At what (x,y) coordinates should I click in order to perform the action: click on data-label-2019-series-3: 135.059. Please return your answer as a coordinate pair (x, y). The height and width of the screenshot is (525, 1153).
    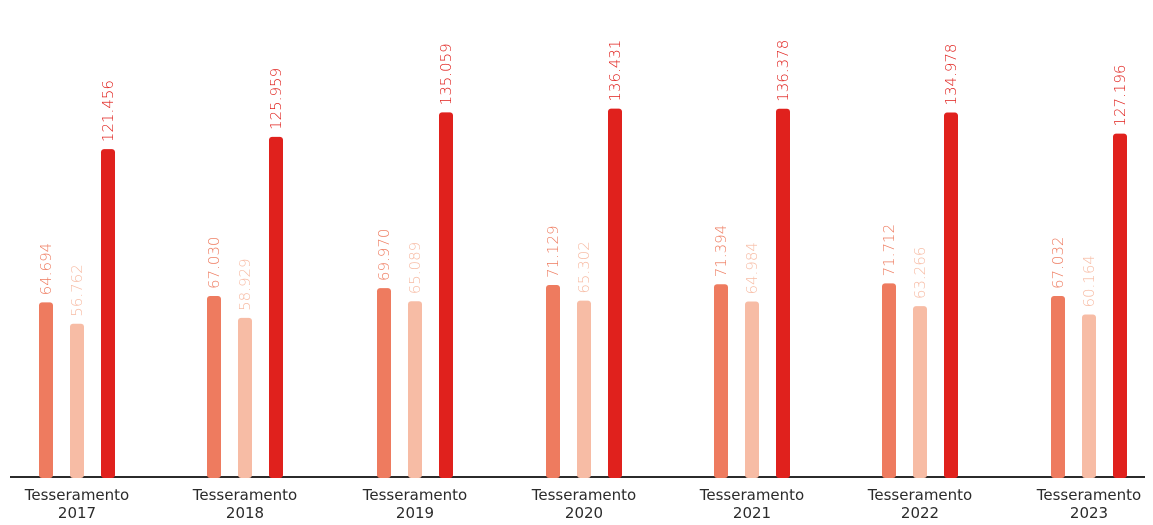
    Looking at the image, I should click on (446, 74).